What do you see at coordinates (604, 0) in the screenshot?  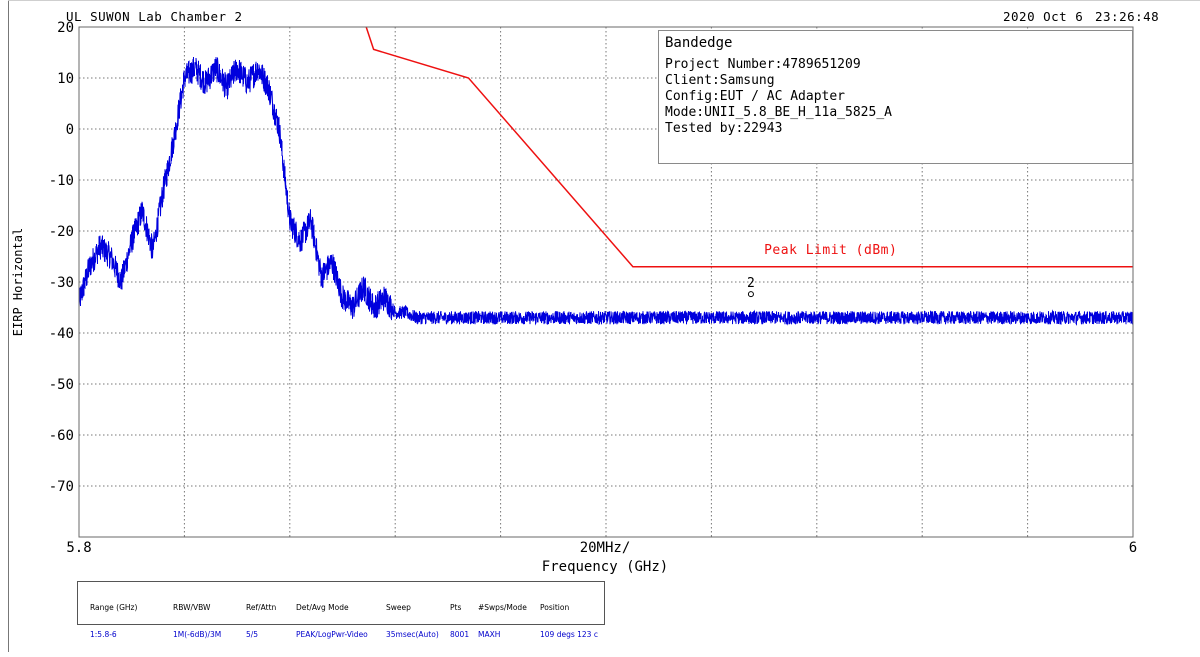 I see `page-frame-top` at bounding box center [604, 0].